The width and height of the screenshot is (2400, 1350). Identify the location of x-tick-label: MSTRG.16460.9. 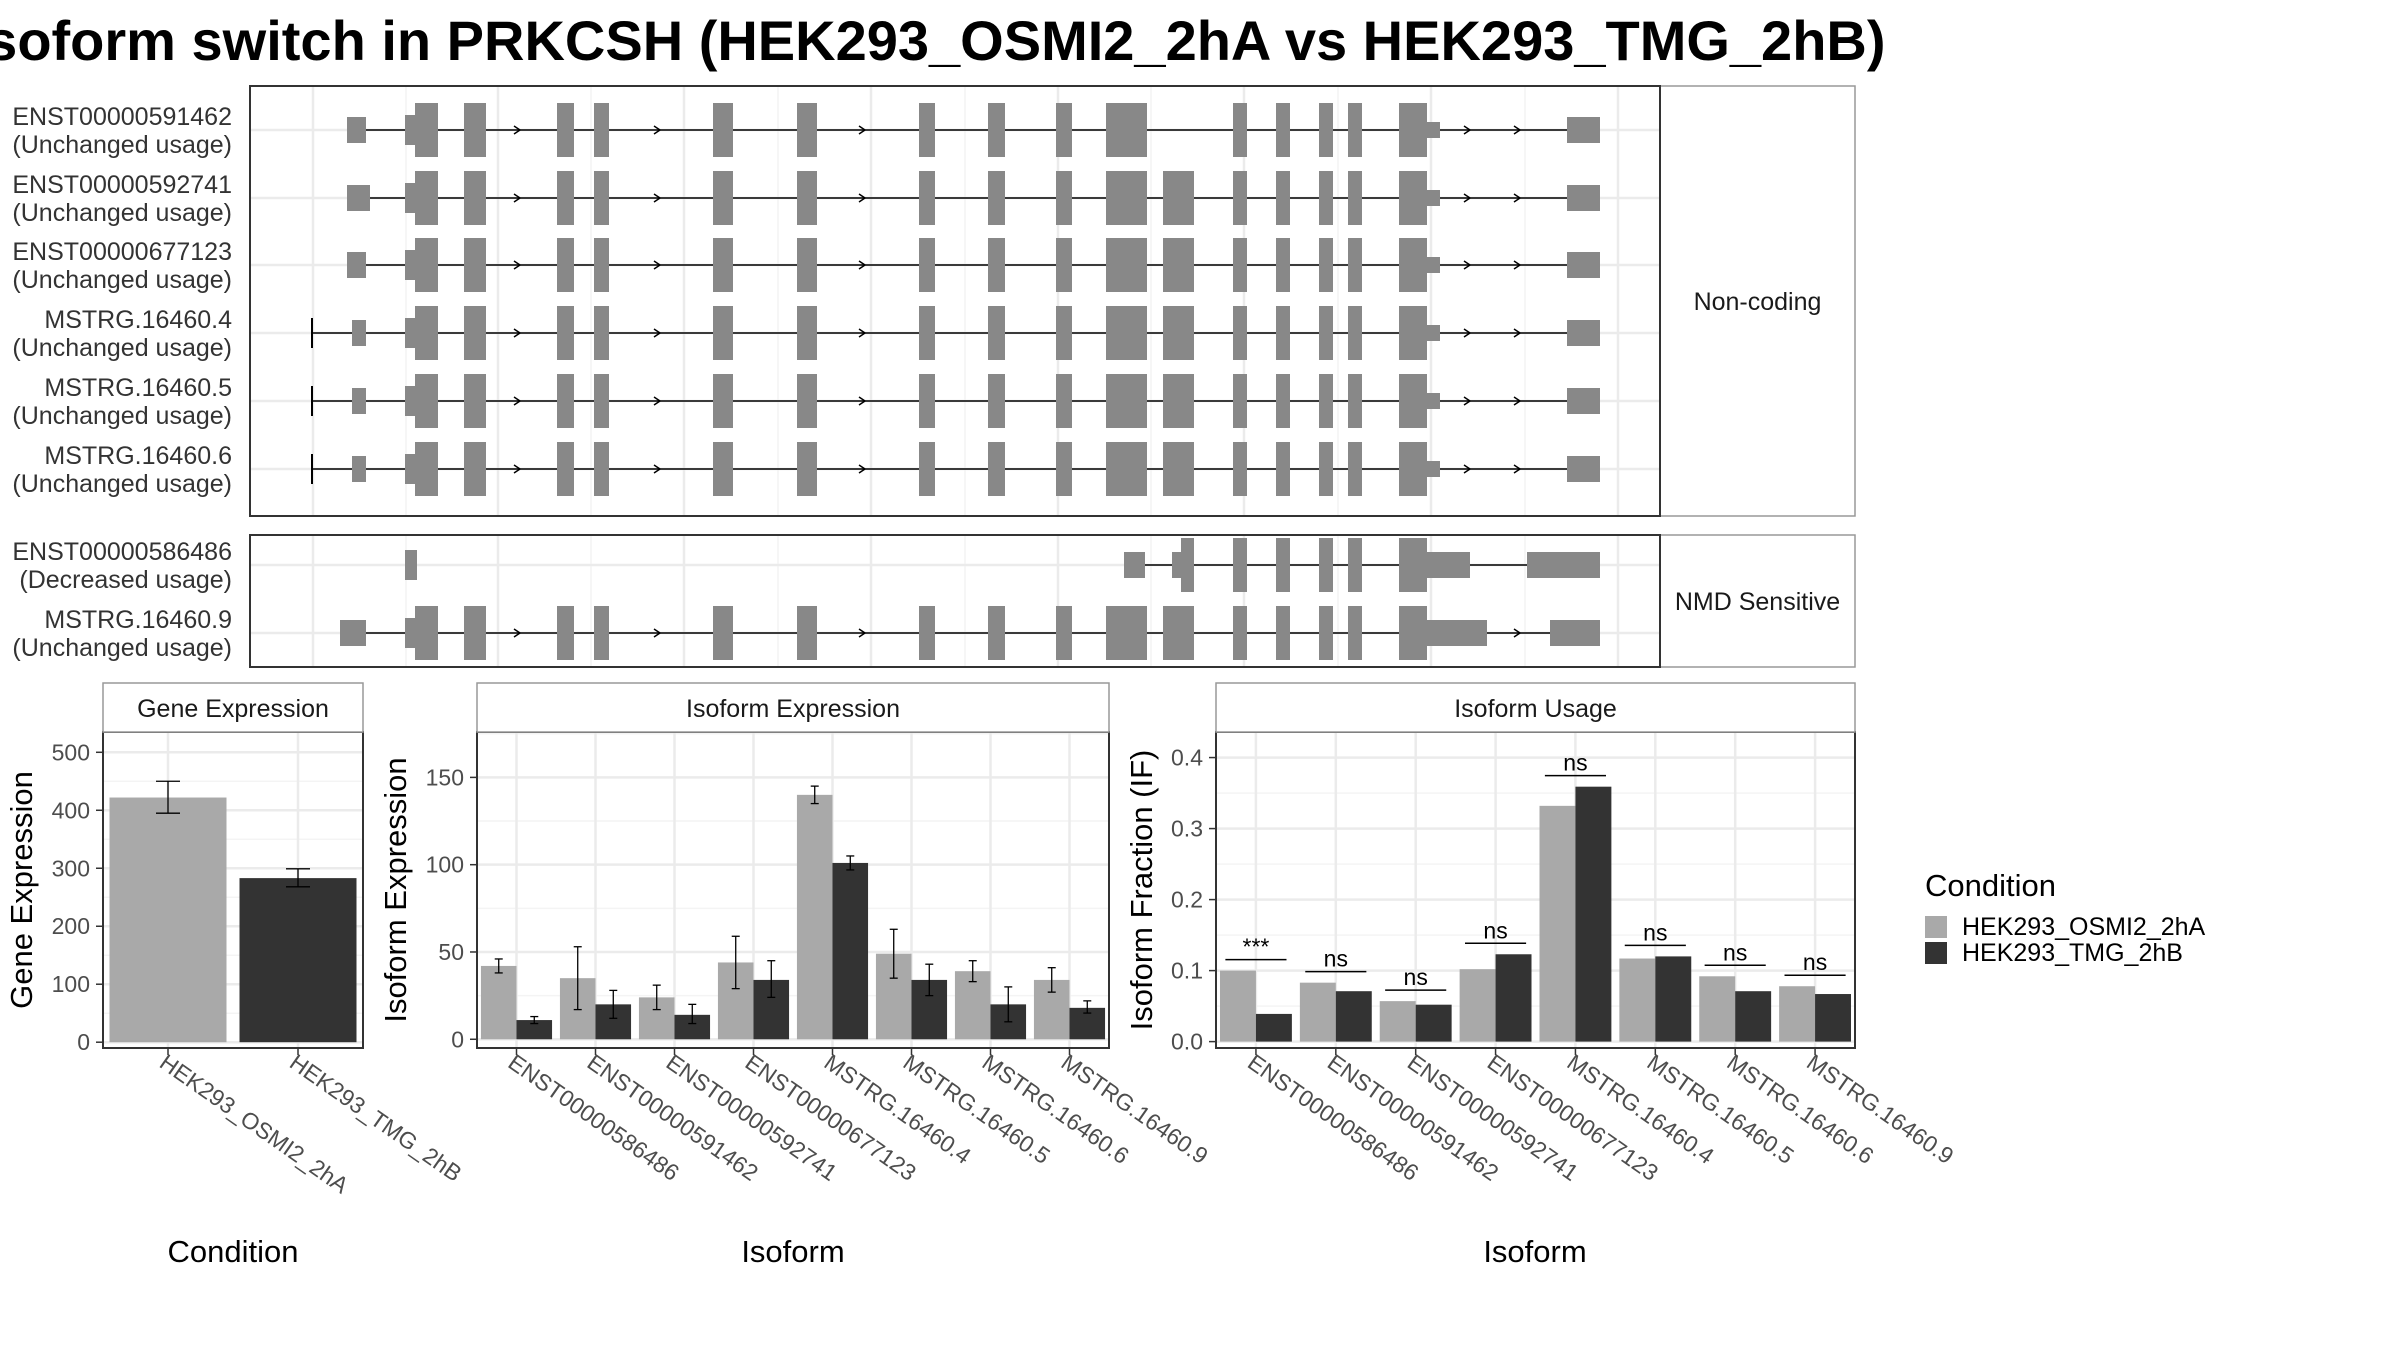
(1880, 1109).